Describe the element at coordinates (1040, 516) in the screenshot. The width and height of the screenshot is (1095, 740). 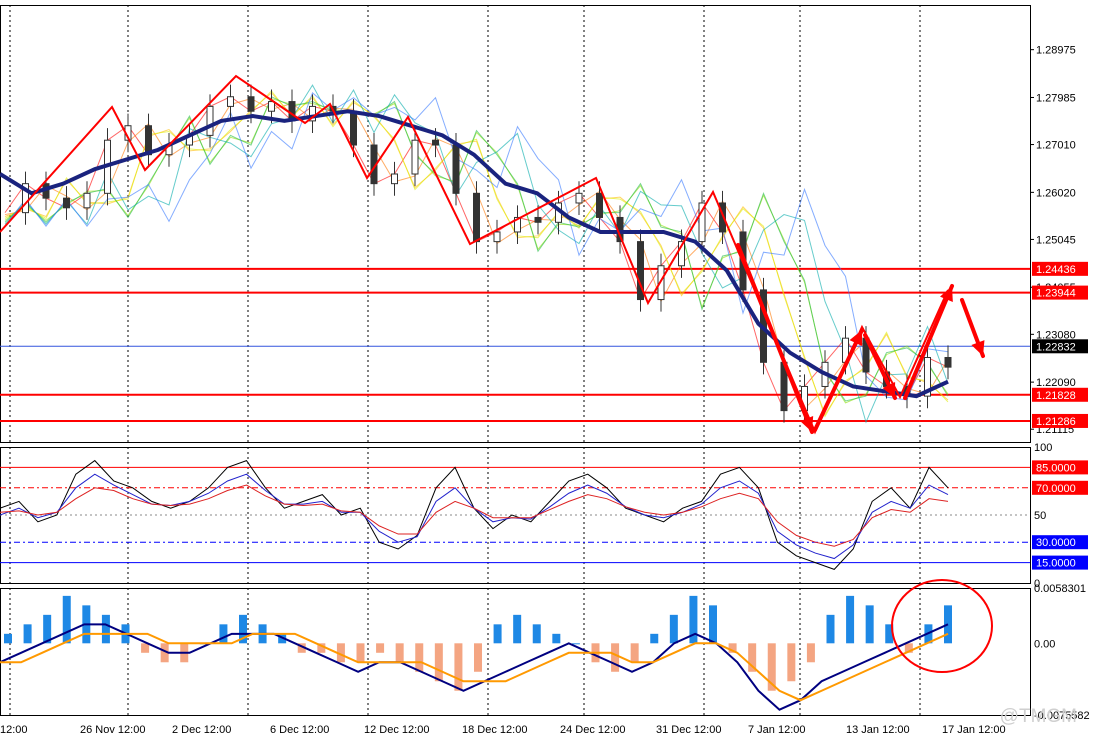
I see `stoch-tick-label: 50` at that location.